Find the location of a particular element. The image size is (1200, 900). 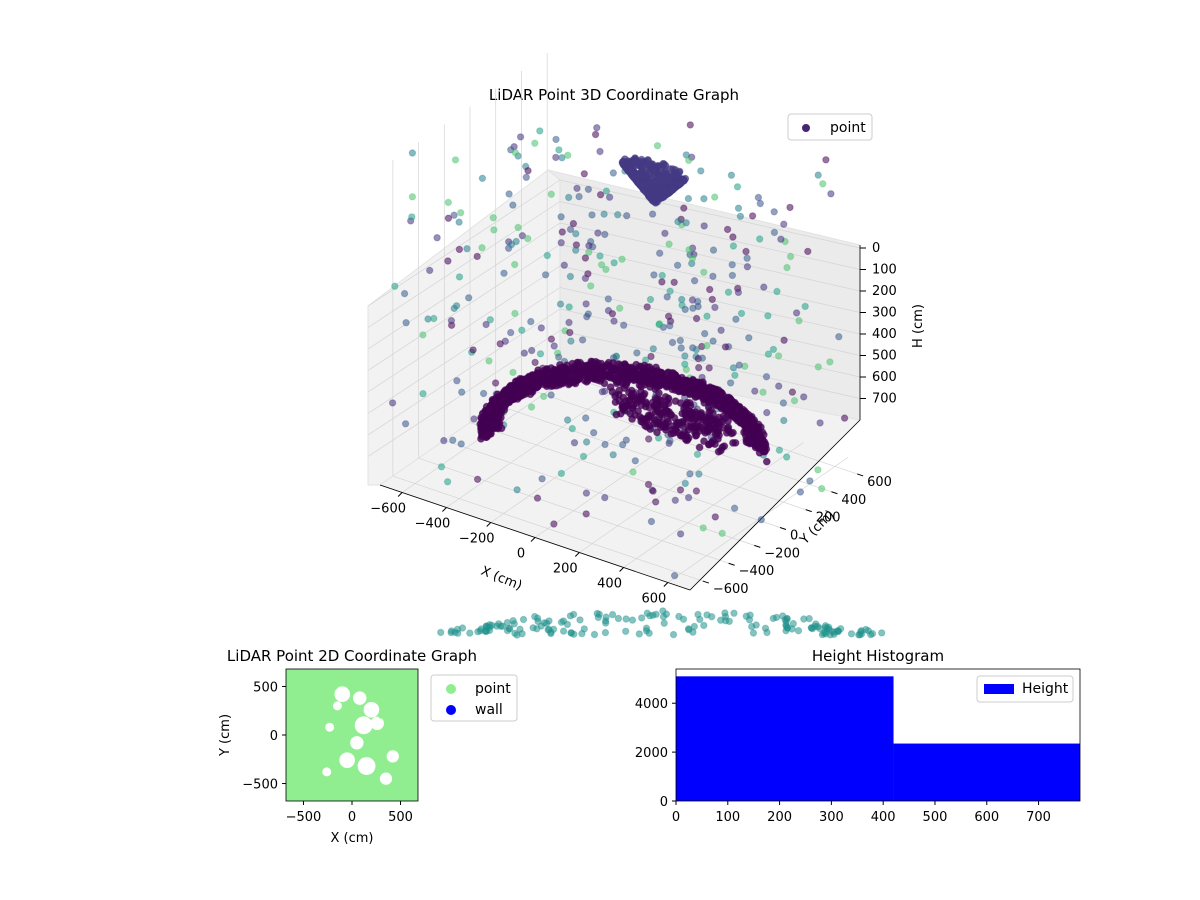

x-tick-label-2d: −500 is located at coordinates (304, 817).